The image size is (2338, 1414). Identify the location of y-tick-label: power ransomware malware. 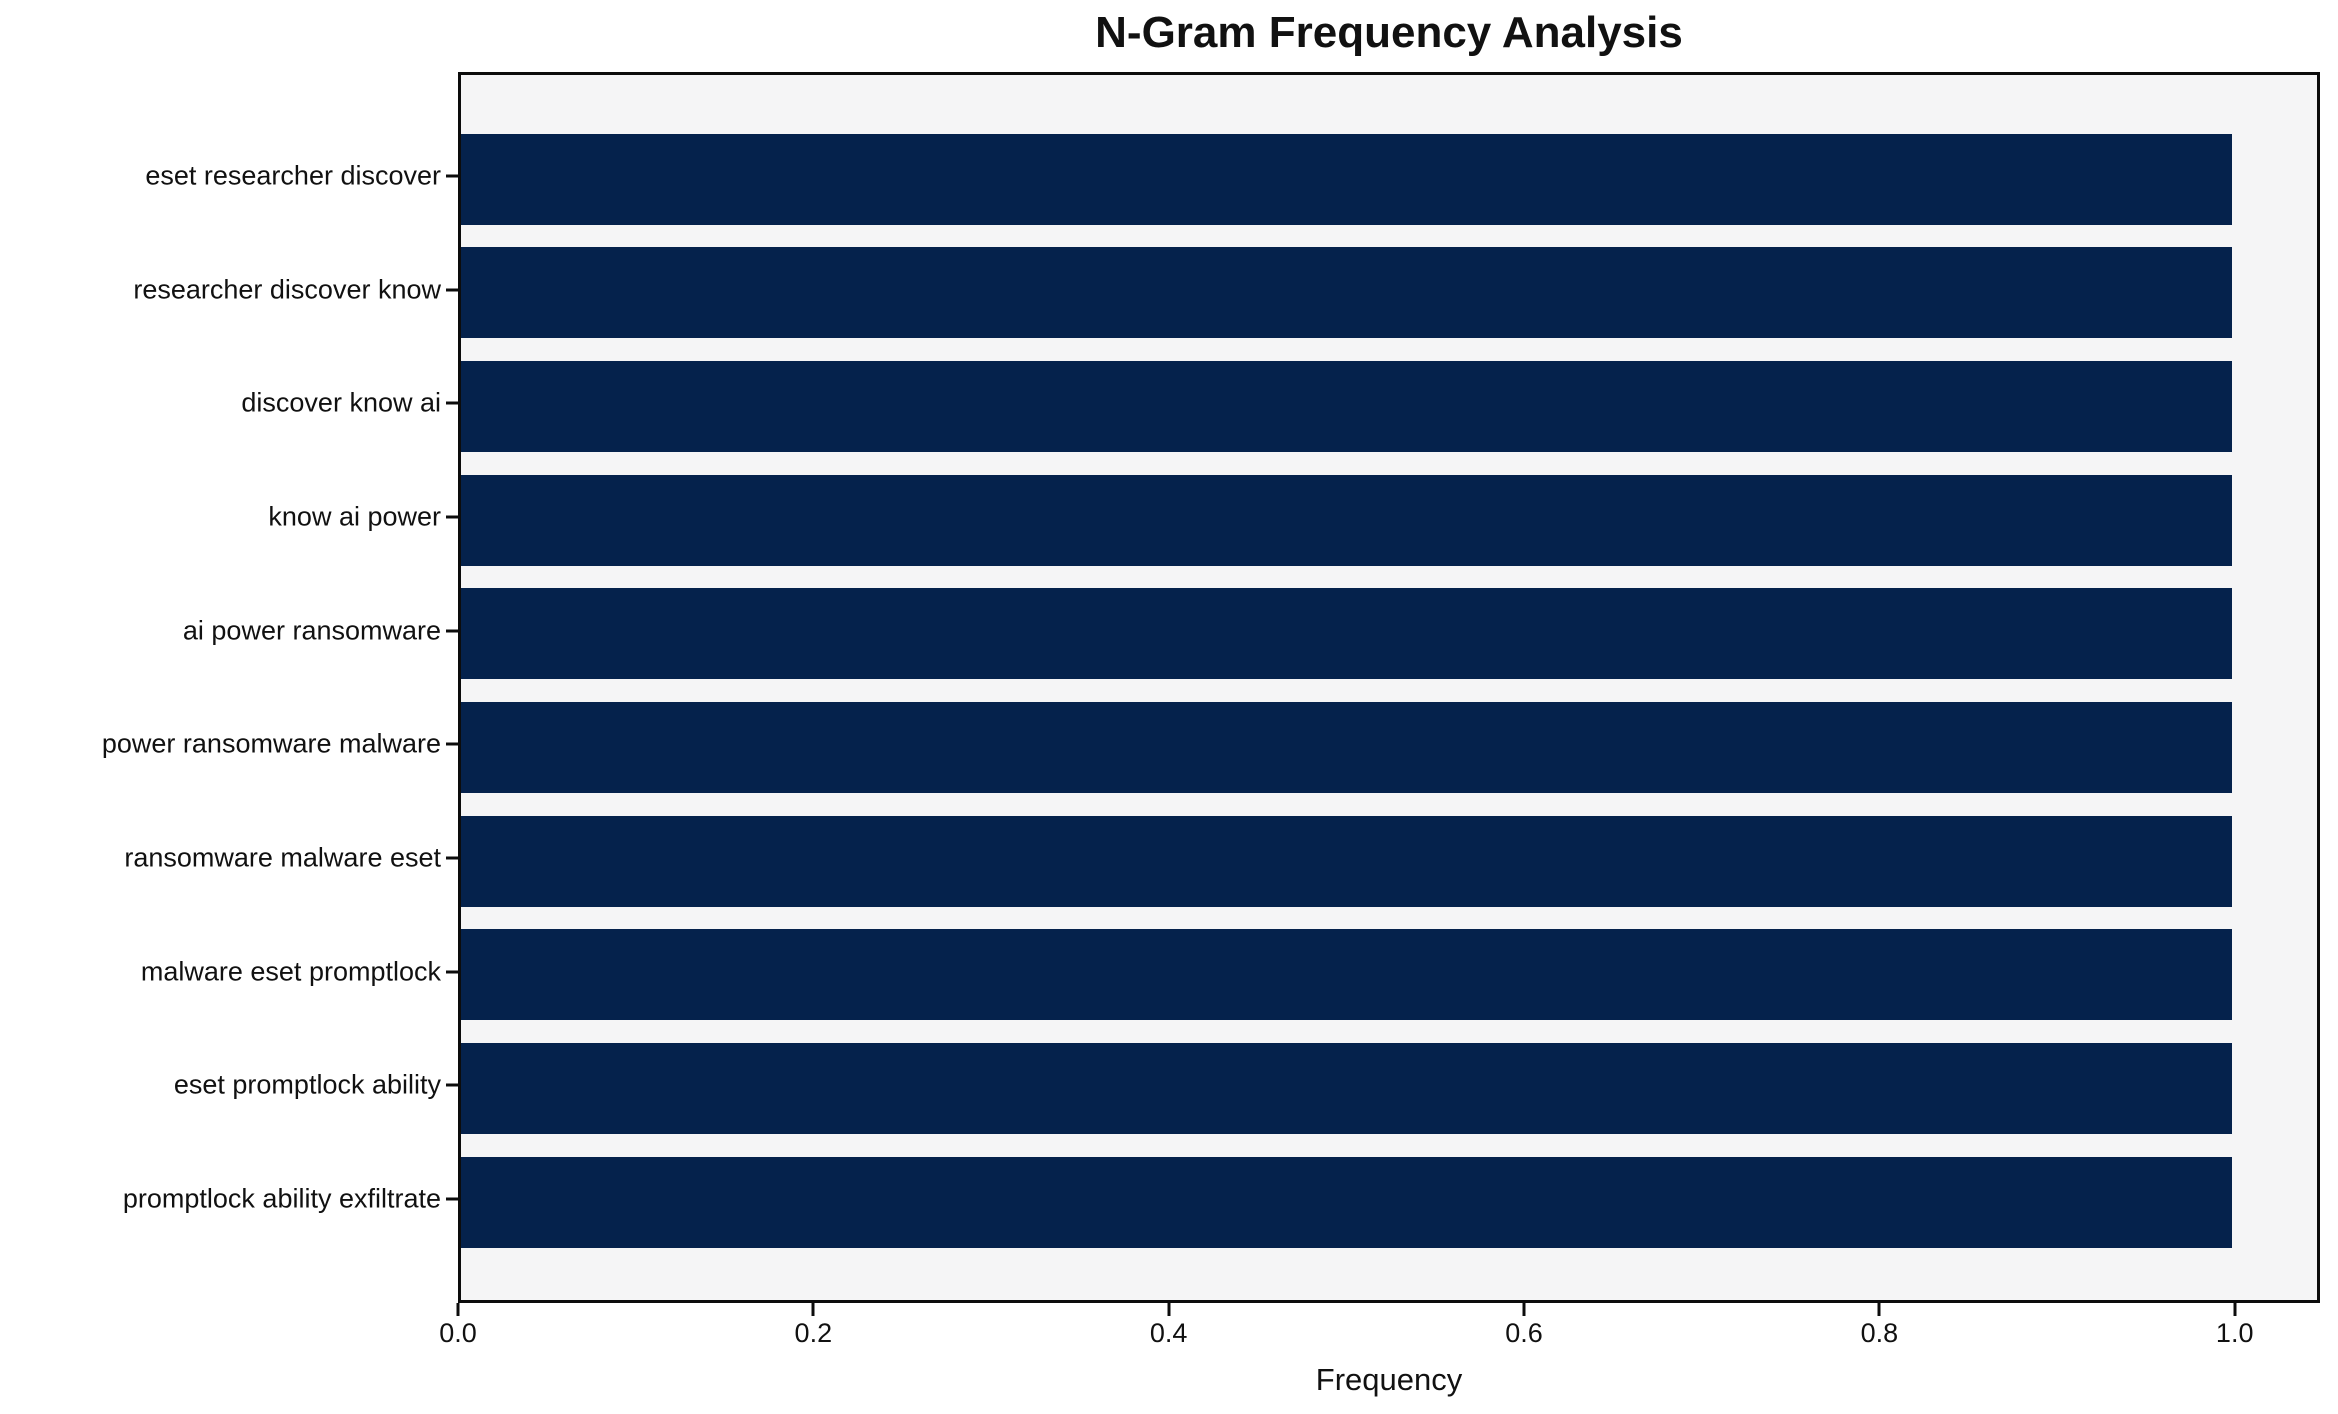
(271, 743).